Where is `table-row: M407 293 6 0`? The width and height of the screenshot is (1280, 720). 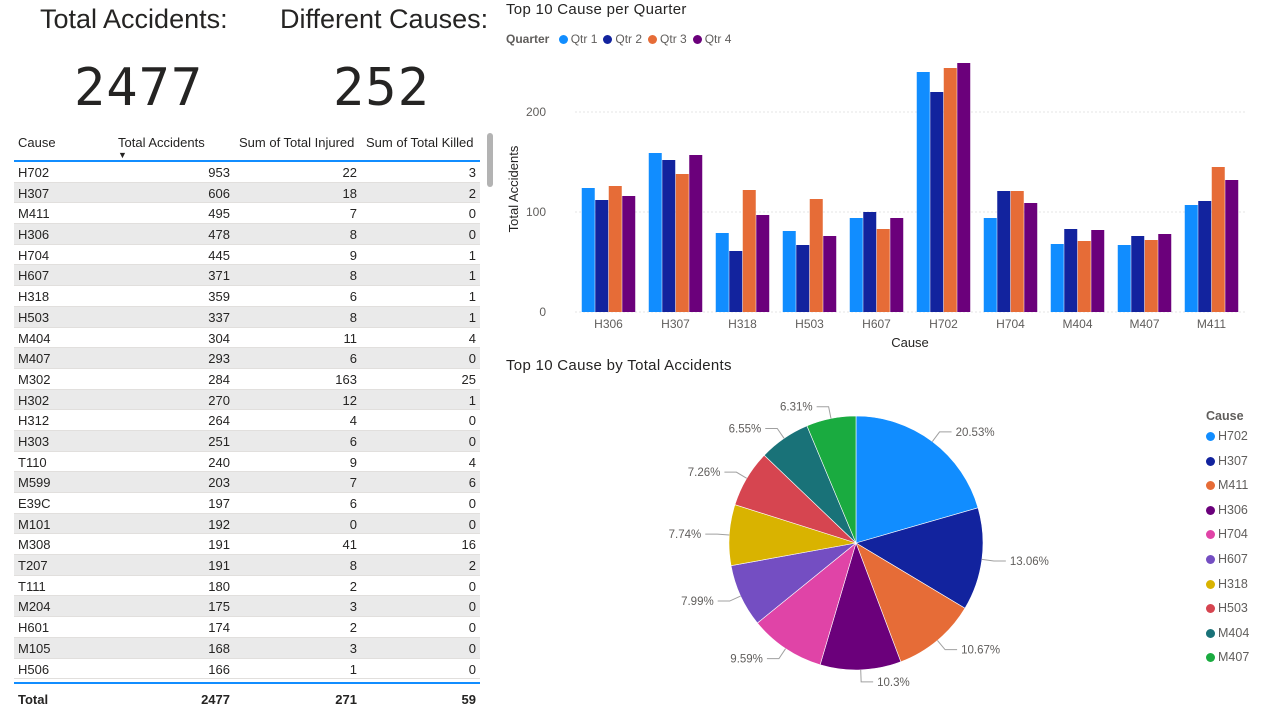 table-row: M407 293 6 0 is located at coordinates (247, 358).